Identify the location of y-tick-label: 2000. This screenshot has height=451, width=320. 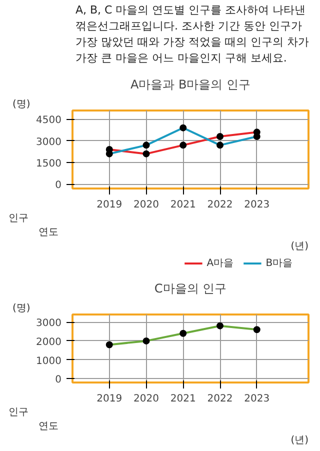
(49, 342).